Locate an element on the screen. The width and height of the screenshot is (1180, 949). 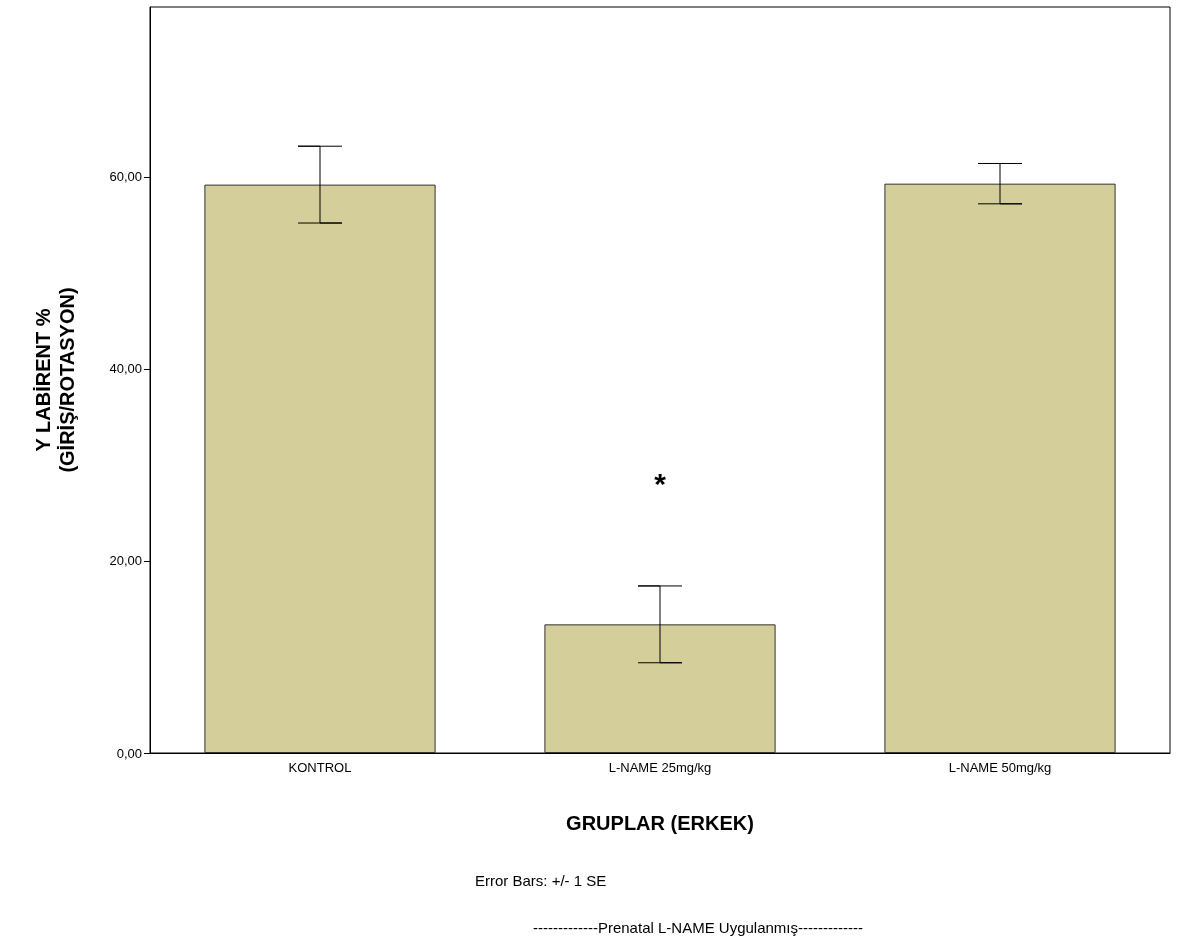
y-tick-label: 40,00 is located at coordinates (125, 369).